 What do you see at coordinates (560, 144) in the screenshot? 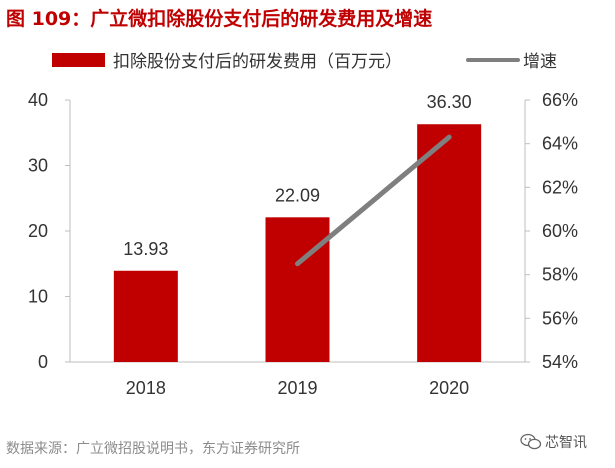
I see `right-tick-label: 64%` at bounding box center [560, 144].